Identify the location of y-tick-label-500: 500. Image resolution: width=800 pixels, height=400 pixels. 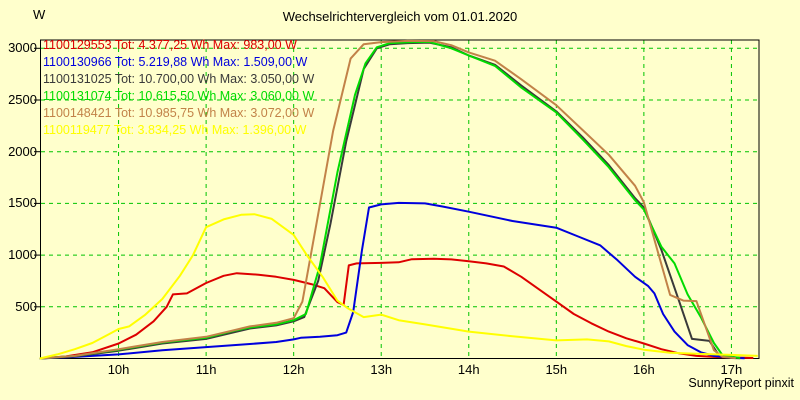
(26, 306).